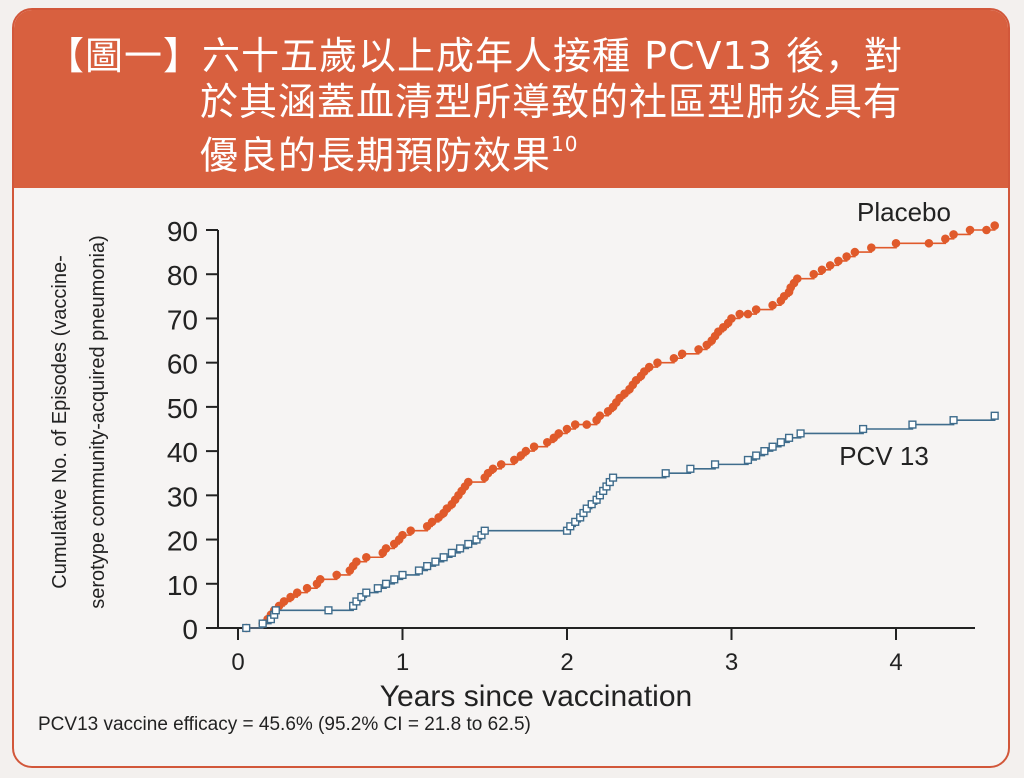  I want to click on y-axis-label-line-1: Cumulative No. of Episodes (vaccine-, so click(60, 421).